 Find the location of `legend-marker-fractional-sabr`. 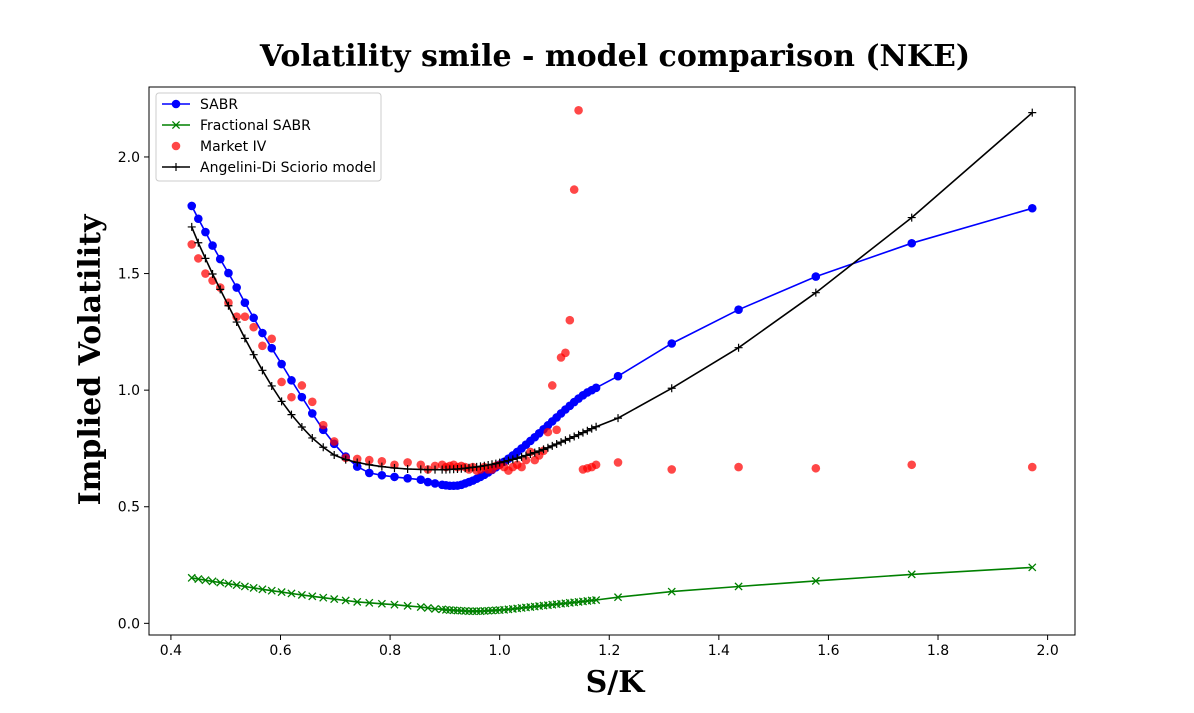

legend-marker-fractional-sabr is located at coordinates (176, 125).